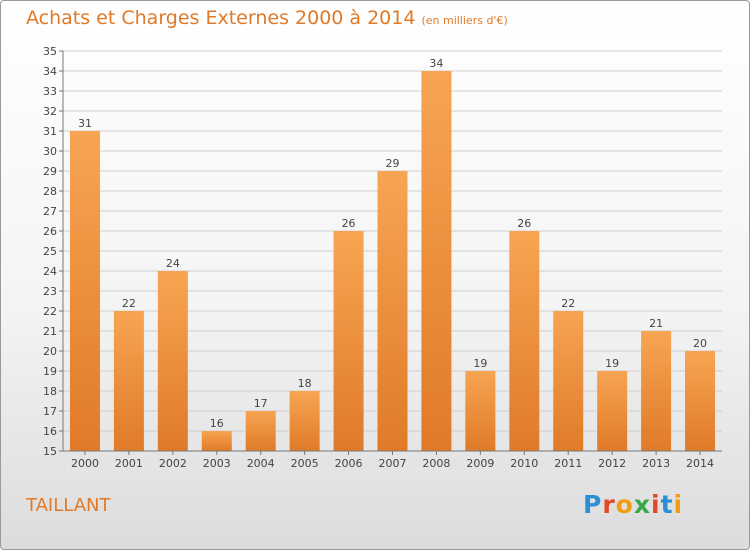 This screenshot has height=550, width=750. I want to click on logo-letter: x, so click(642, 504).